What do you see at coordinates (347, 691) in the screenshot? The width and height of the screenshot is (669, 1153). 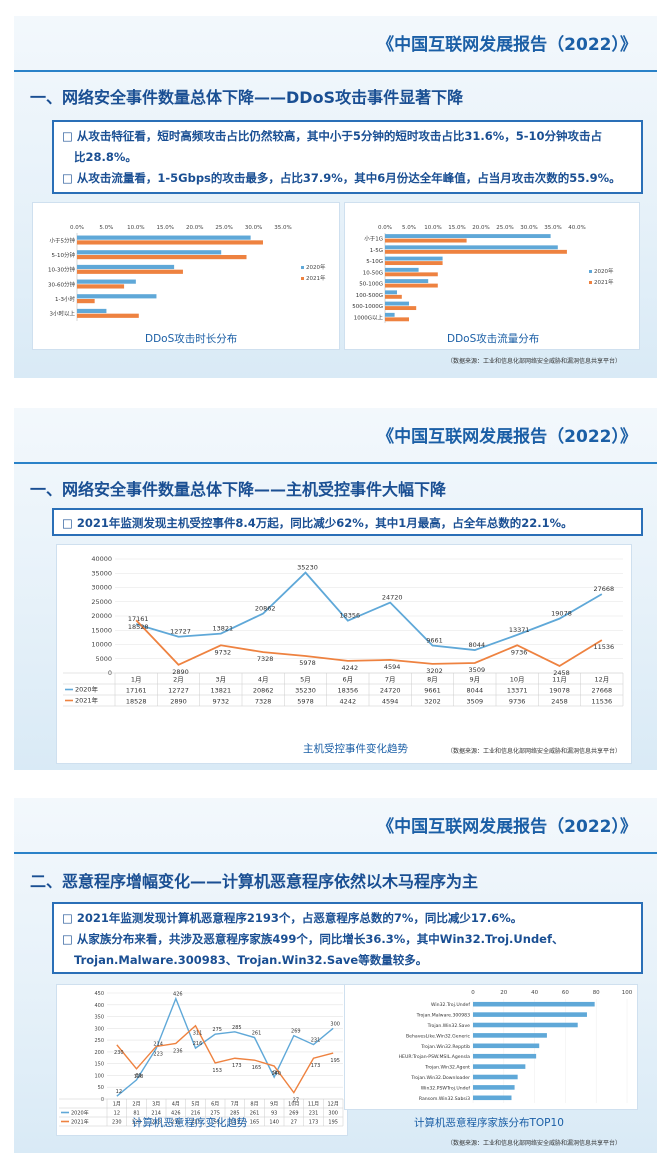 I see `table-cell: 18356` at bounding box center [347, 691].